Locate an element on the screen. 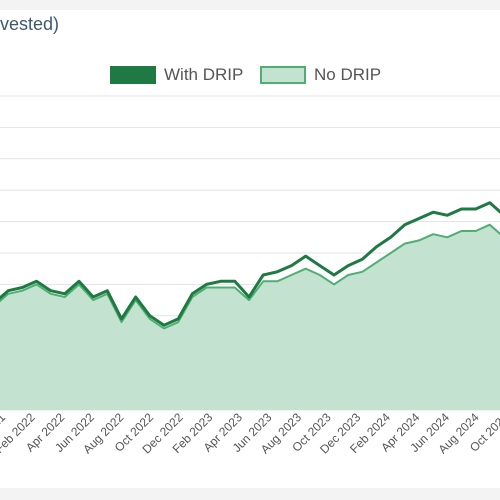  legend-item-no-drip: No DRIP is located at coordinates (320, 75).